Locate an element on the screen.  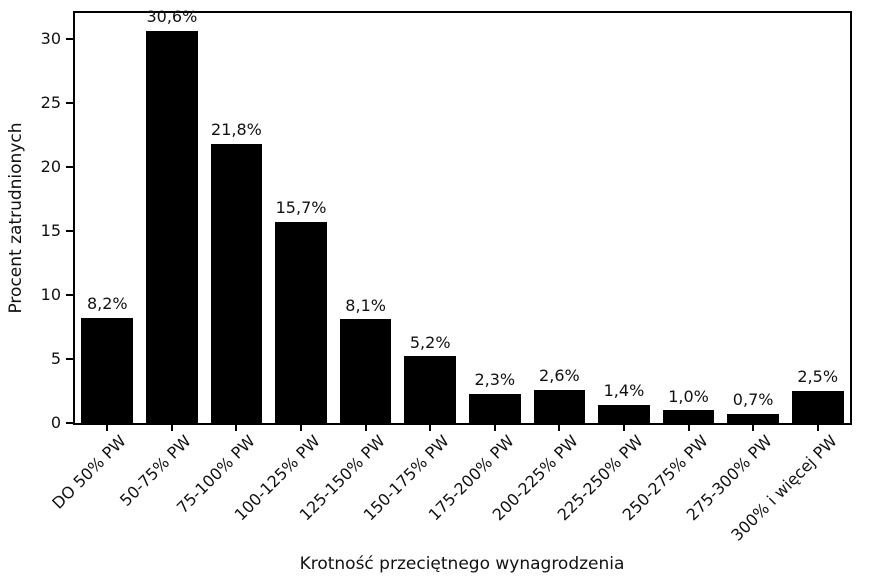
bar-value-label: 0,7% is located at coordinates (753, 400).